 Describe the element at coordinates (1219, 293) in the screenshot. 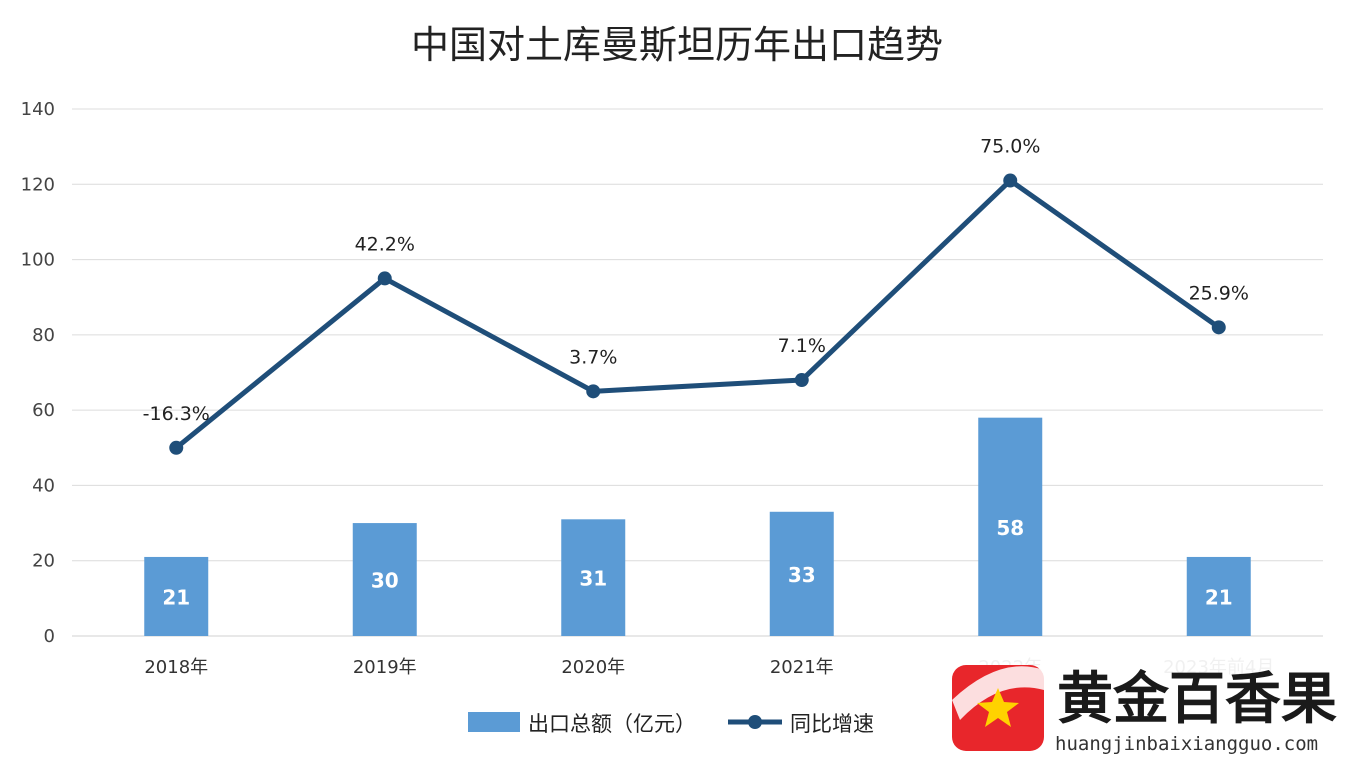

I see `line-point-label: 25.9%` at that location.